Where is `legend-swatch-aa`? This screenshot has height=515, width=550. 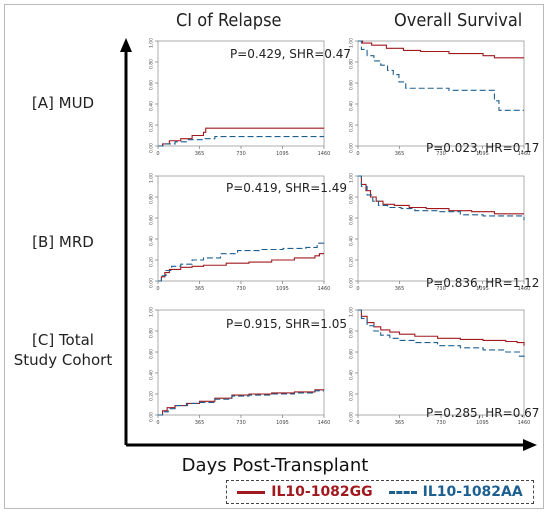
legend-swatch-aa is located at coordinates (402, 492).